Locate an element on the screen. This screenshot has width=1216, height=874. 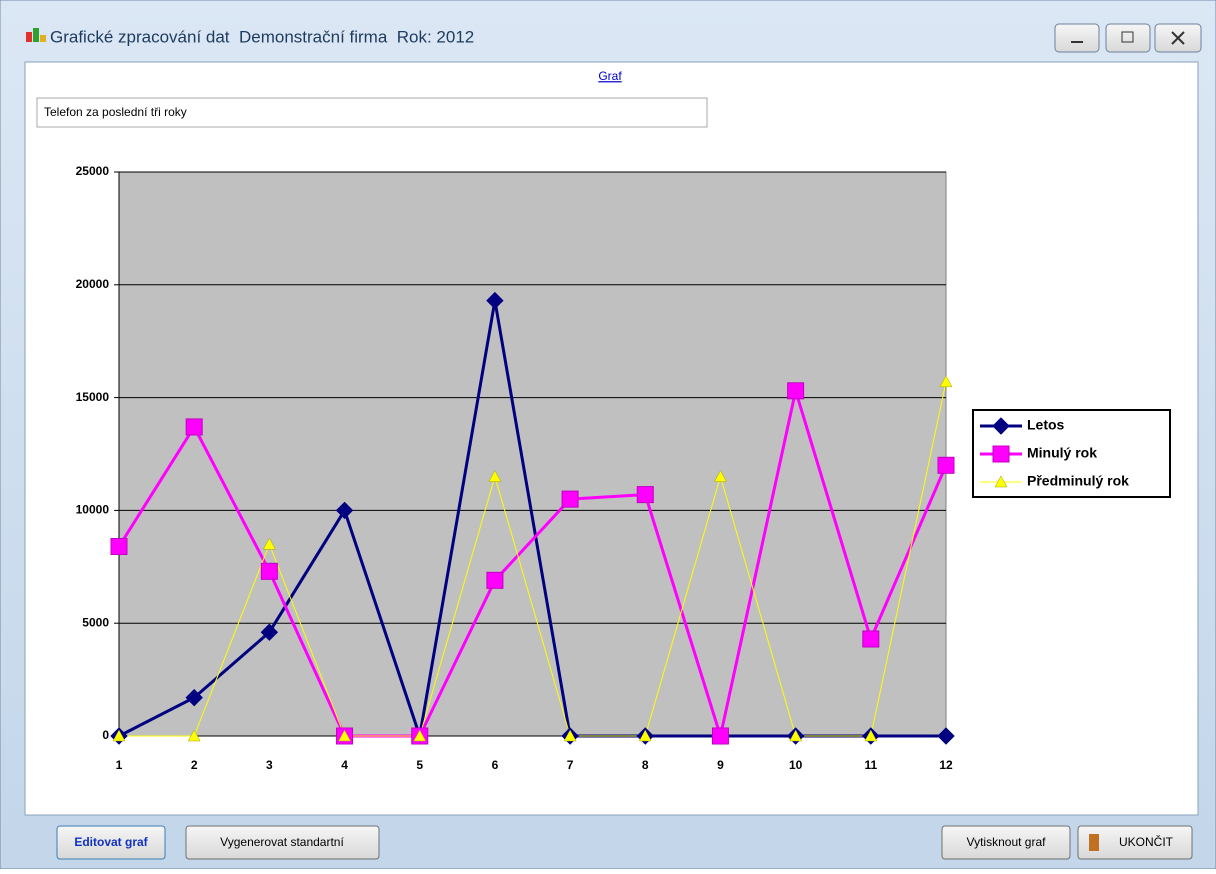
y-tick-label: 25000 is located at coordinates (93, 171).